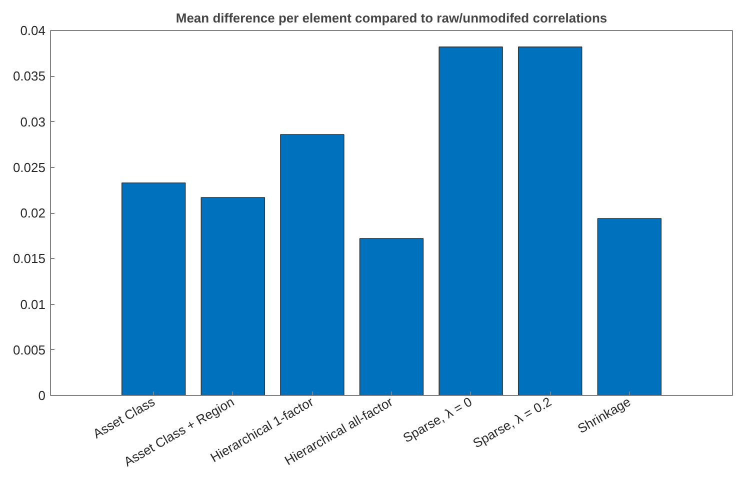  I want to click on y-tick-label: 0.03, so click(33, 122).